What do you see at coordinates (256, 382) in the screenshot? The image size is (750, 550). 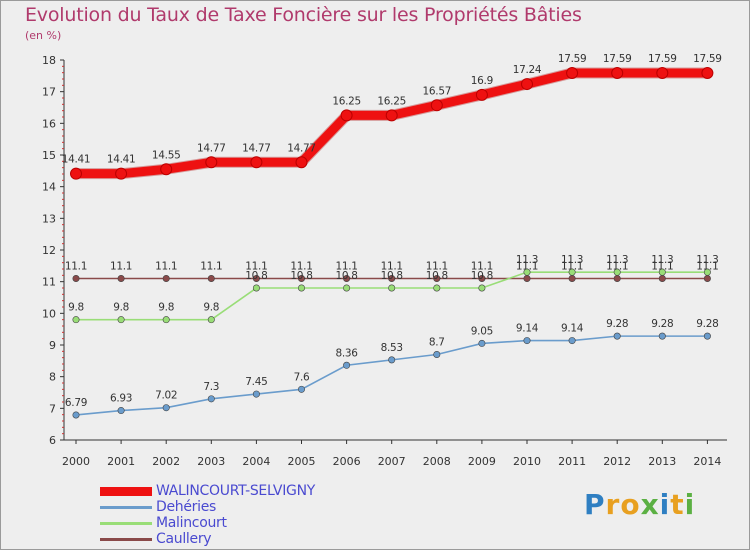 I see `data-label: 7.45` at bounding box center [256, 382].